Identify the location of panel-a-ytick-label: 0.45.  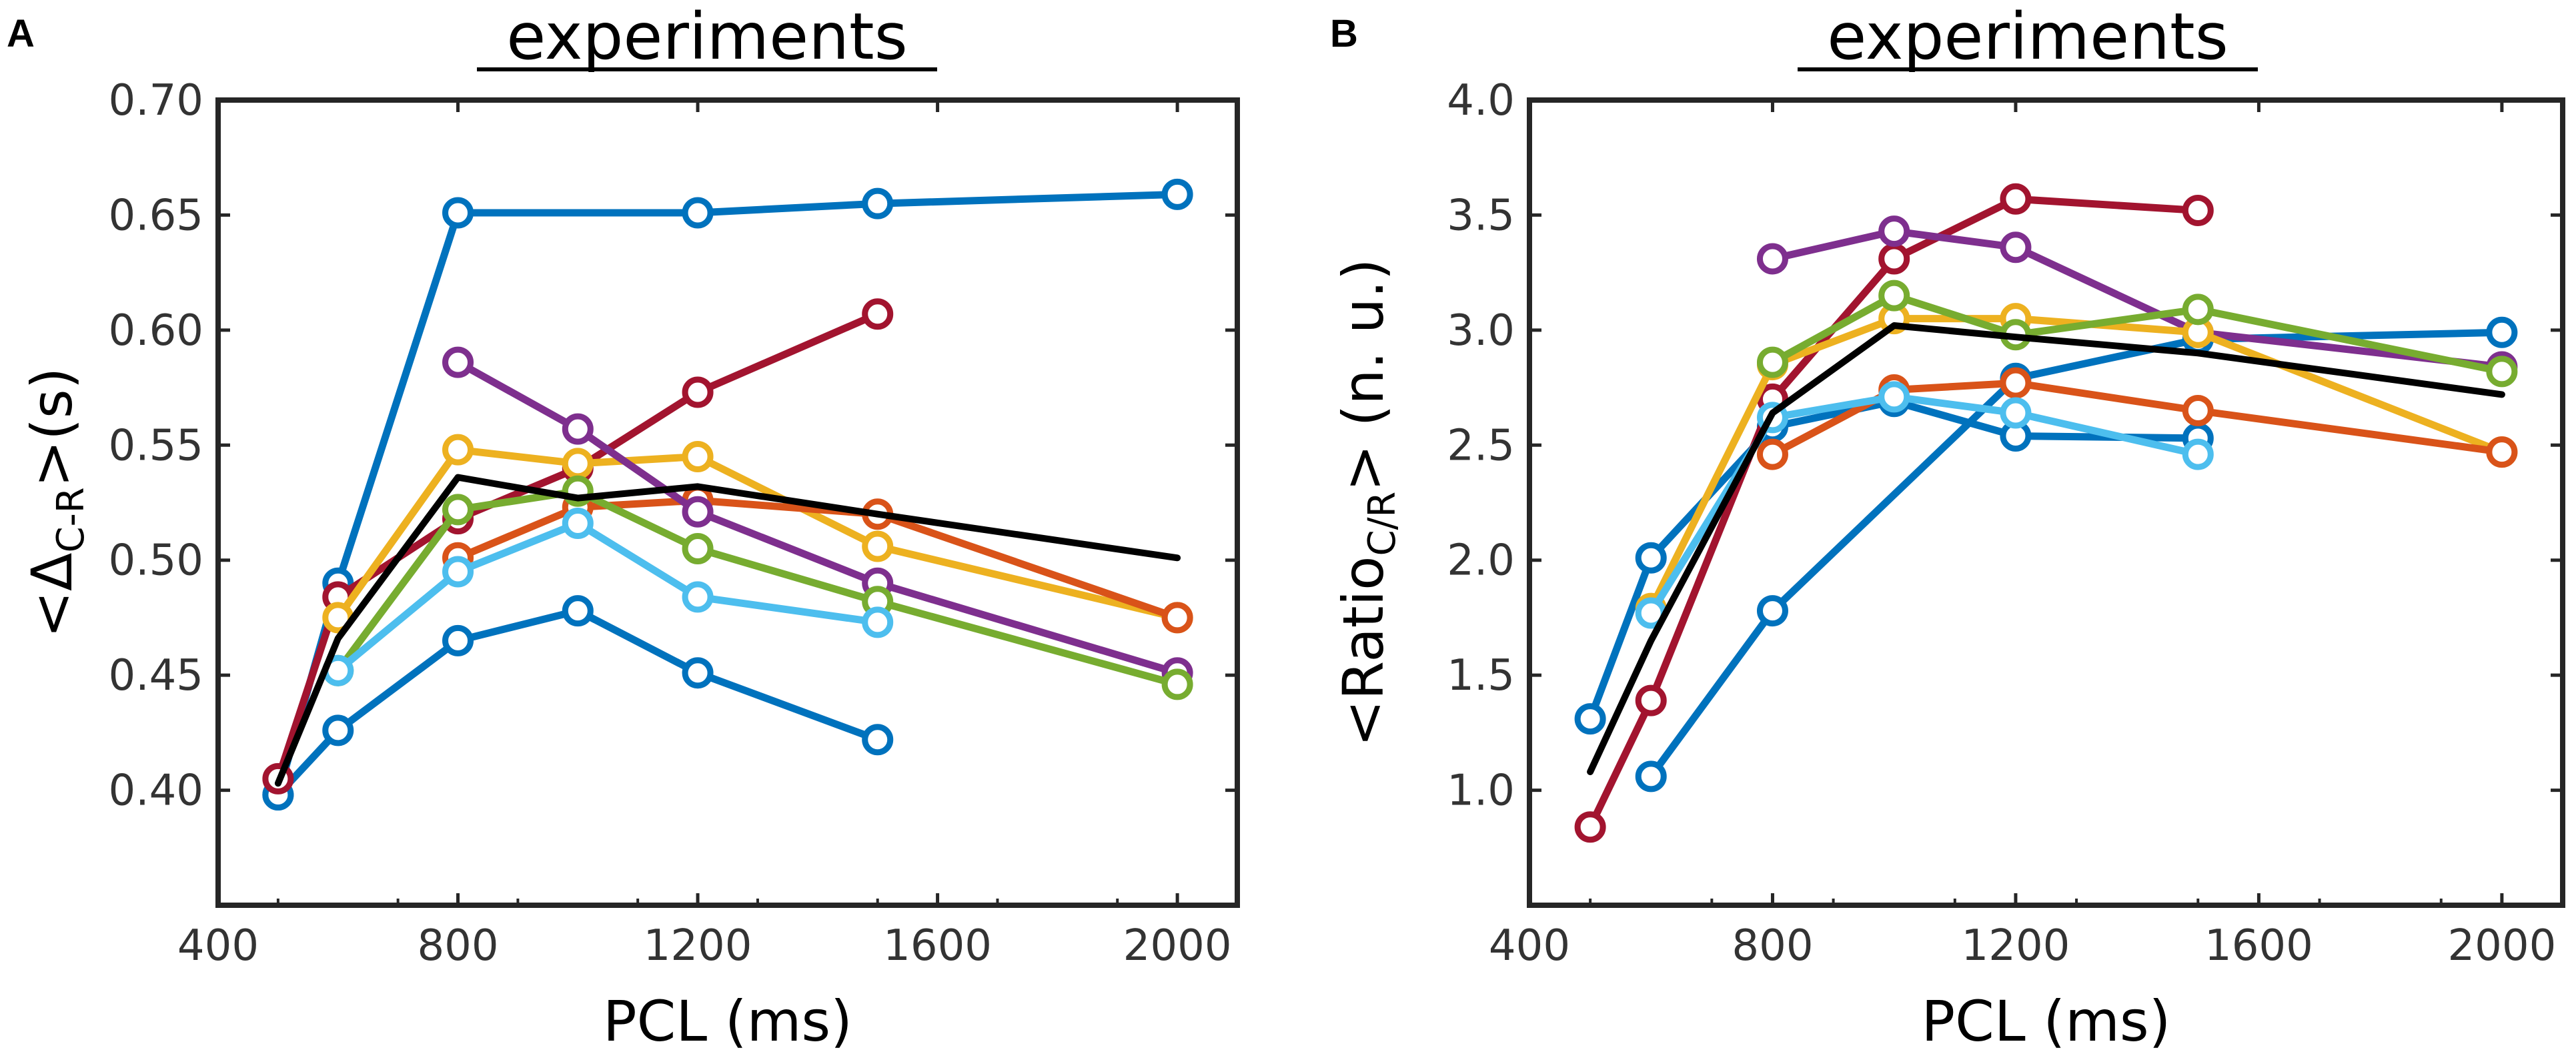
(156, 675).